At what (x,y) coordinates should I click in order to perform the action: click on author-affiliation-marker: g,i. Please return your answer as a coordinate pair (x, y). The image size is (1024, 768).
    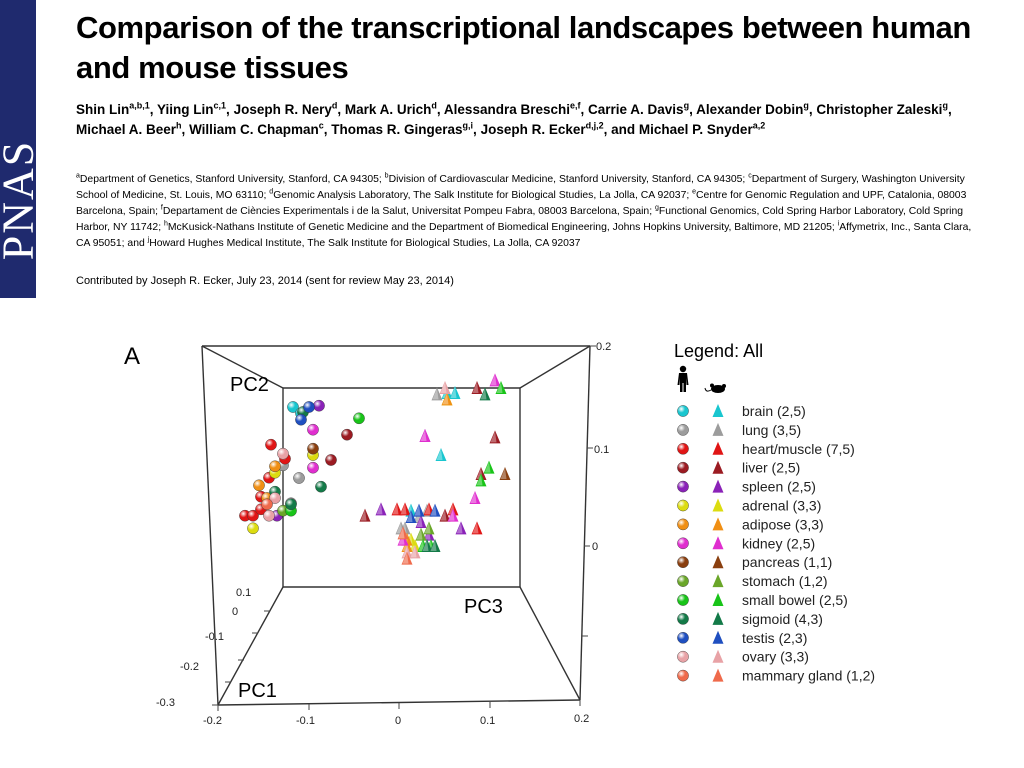
    Looking at the image, I should click on (468, 125).